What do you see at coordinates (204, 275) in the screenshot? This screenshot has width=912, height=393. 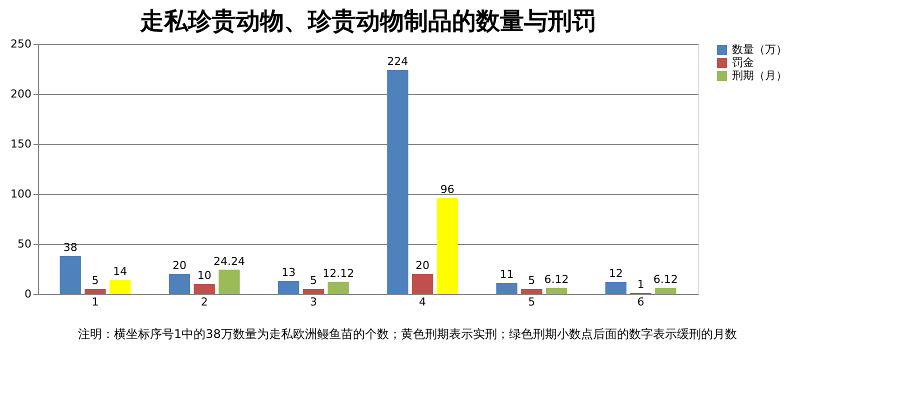 I see `data-label: 10` at bounding box center [204, 275].